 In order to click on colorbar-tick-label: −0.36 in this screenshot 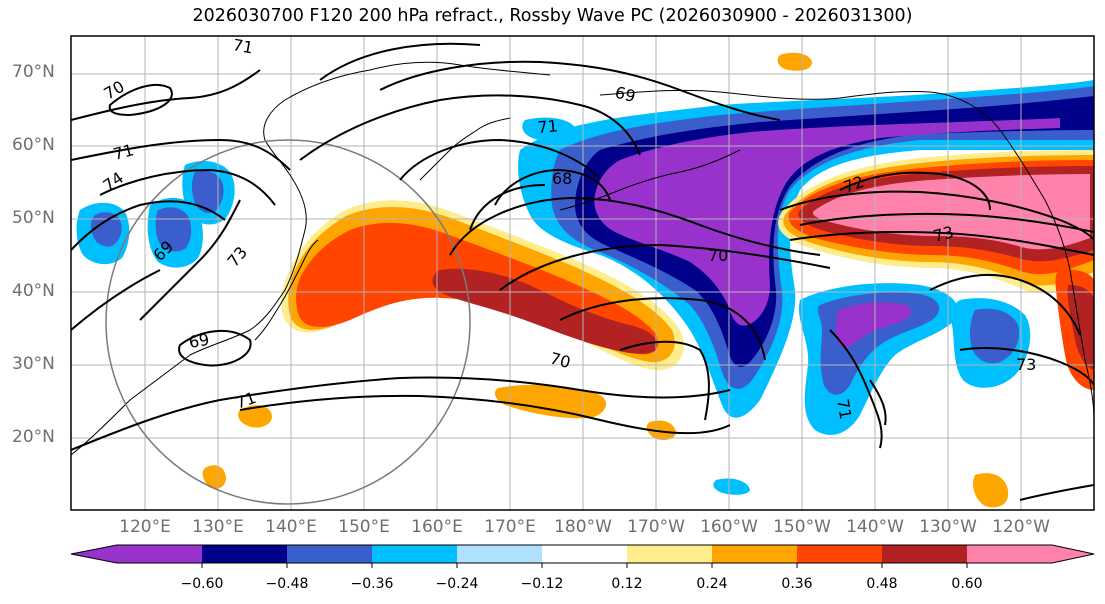, I will do `click(372, 584)`.